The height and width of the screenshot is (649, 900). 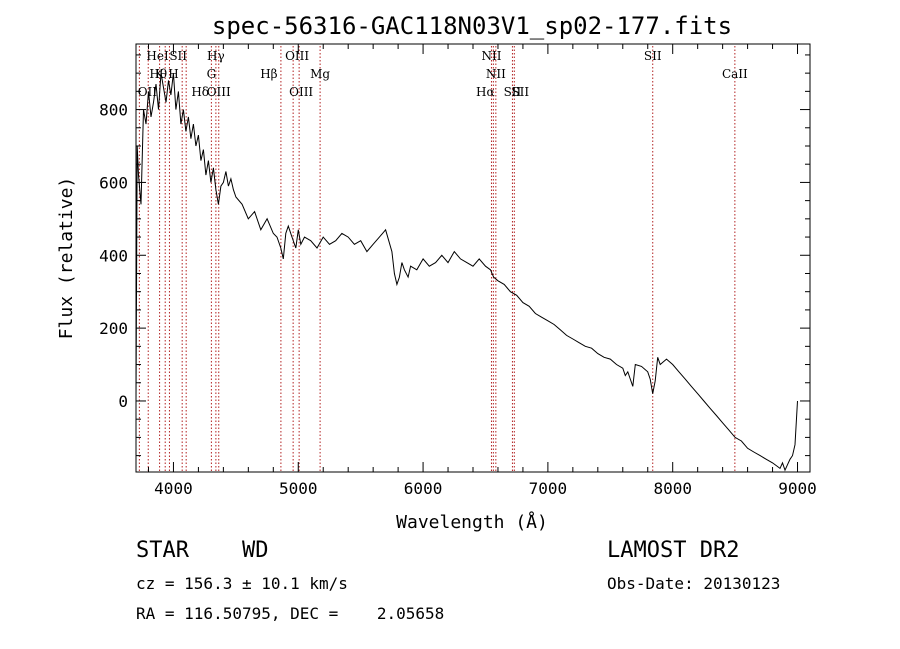 What do you see at coordinates (694, 583) in the screenshot?
I see `observation-date: Obs-Date: 20130123` at bounding box center [694, 583].